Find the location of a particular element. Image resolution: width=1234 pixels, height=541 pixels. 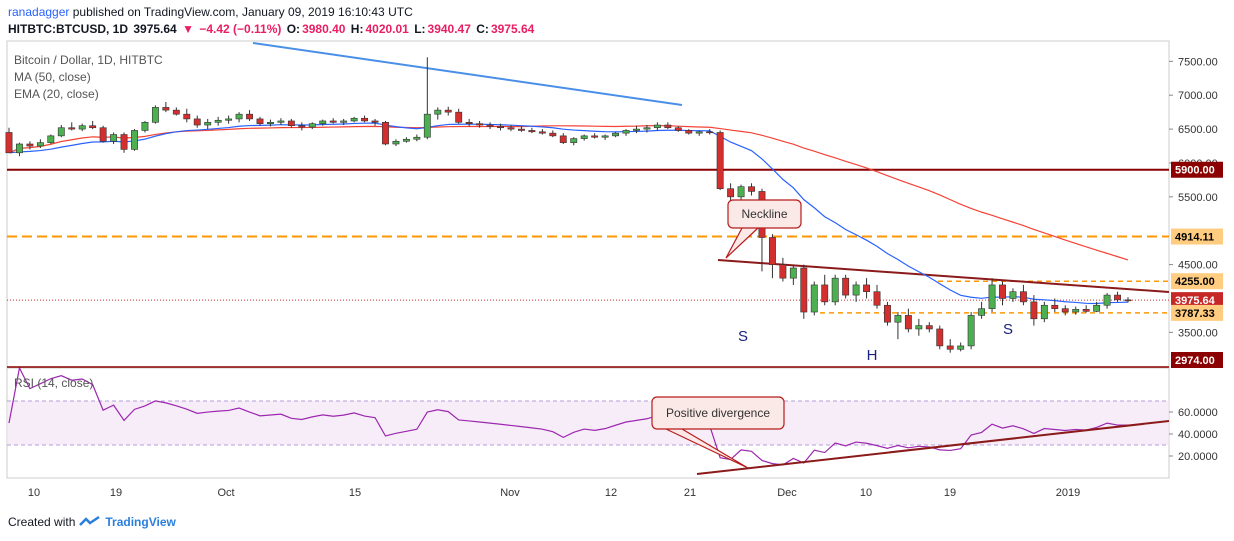

x-tick-label: 15 is located at coordinates (355, 493).